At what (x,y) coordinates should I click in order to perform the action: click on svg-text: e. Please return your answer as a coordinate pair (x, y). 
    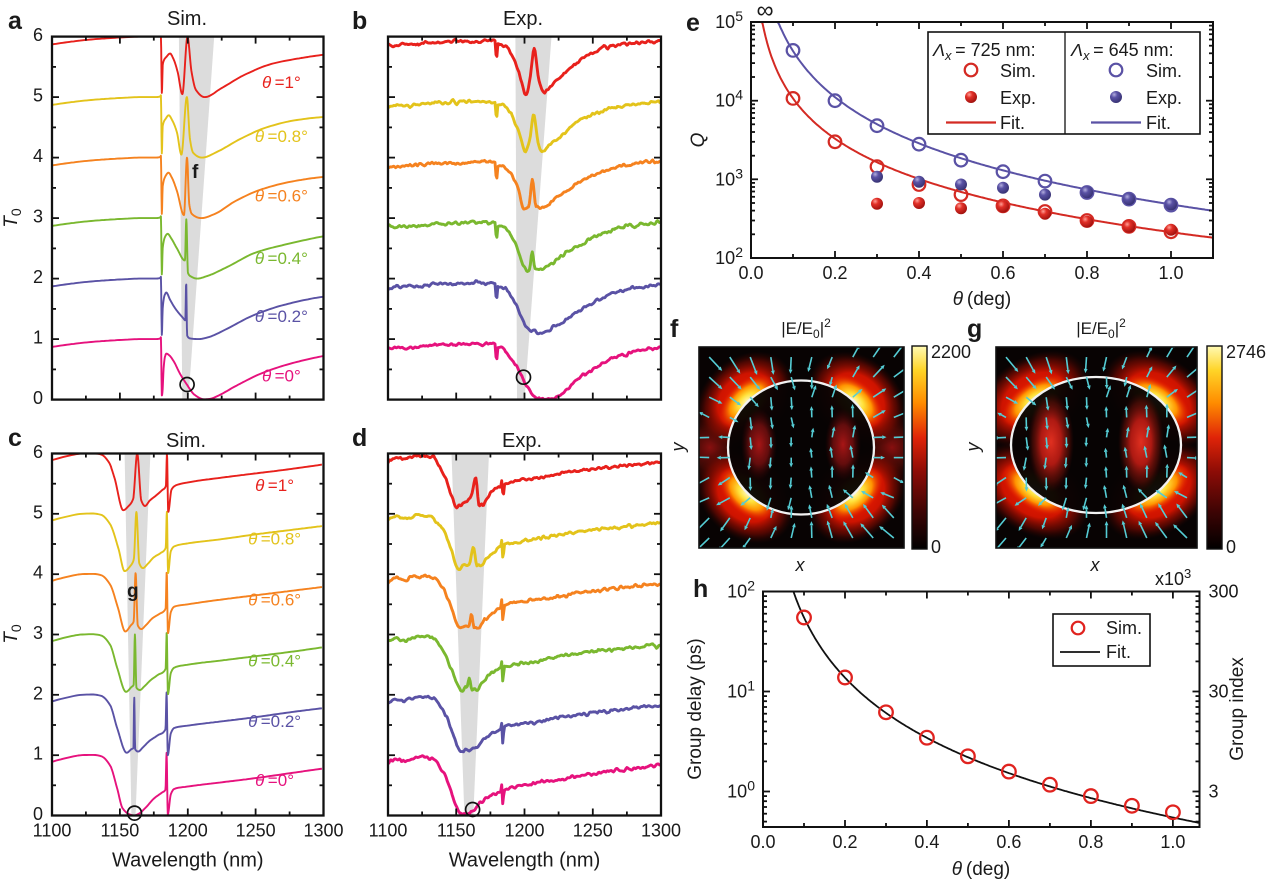
    Looking at the image, I should click on (693, 23).